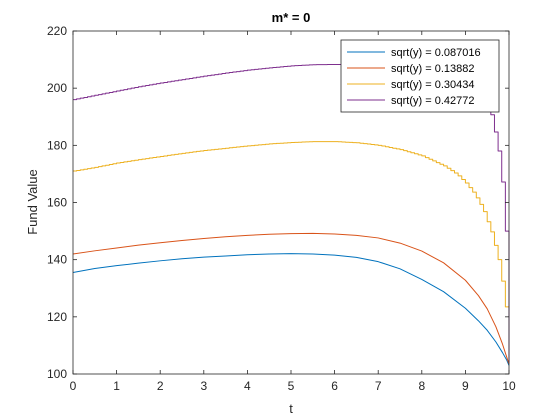 This screenshot has width=560, height=420. I want to click on y-tick-label: 220, so click(57, 31).